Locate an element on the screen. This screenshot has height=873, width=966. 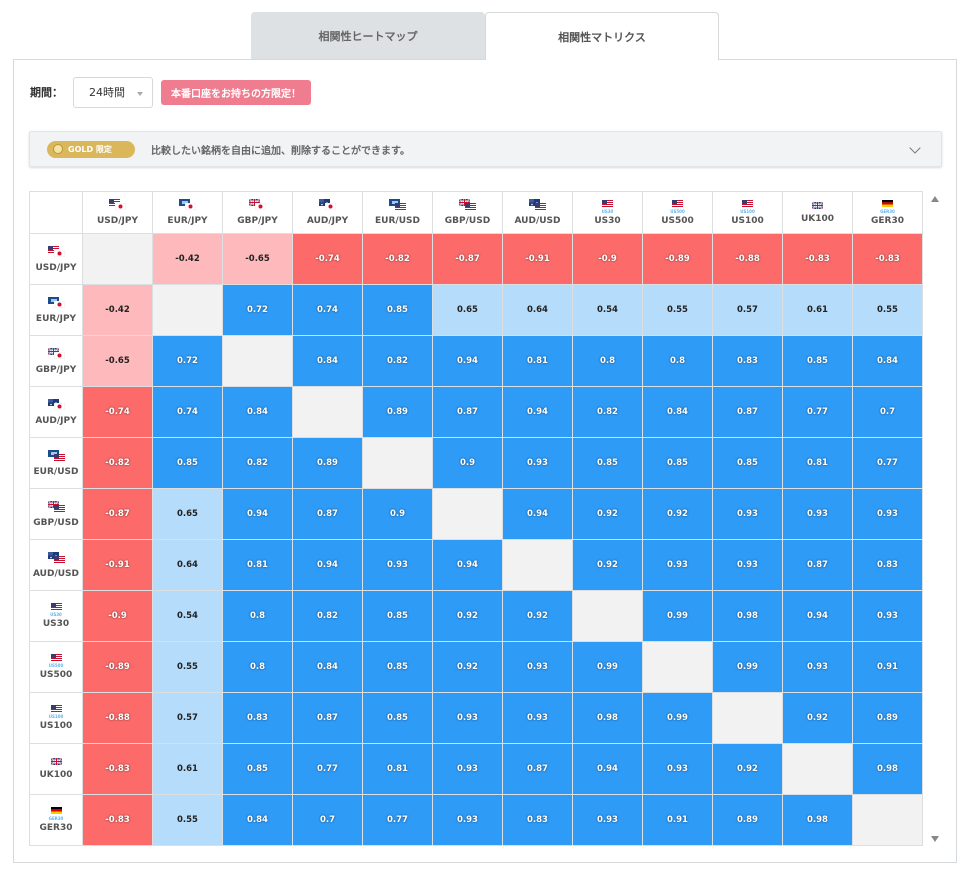
column-header: US30 US30 is located at coordinates (607, 212).